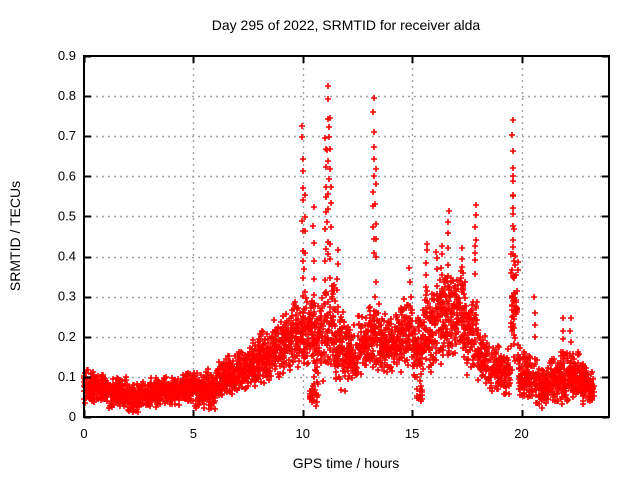  Describe the element at coordinates (67, 175) in the screenshot. I see `y-tick-label: 0.6` at that location.